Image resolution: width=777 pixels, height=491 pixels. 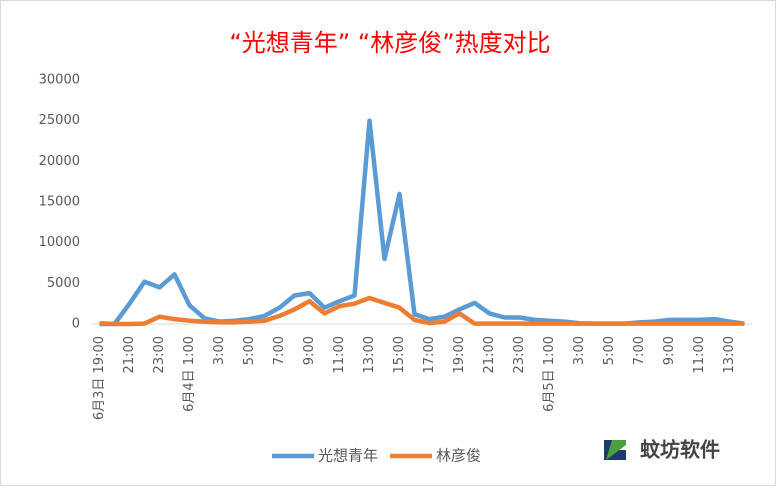 I want to click on y-tick-label: 0, so click(x=76, y=324).